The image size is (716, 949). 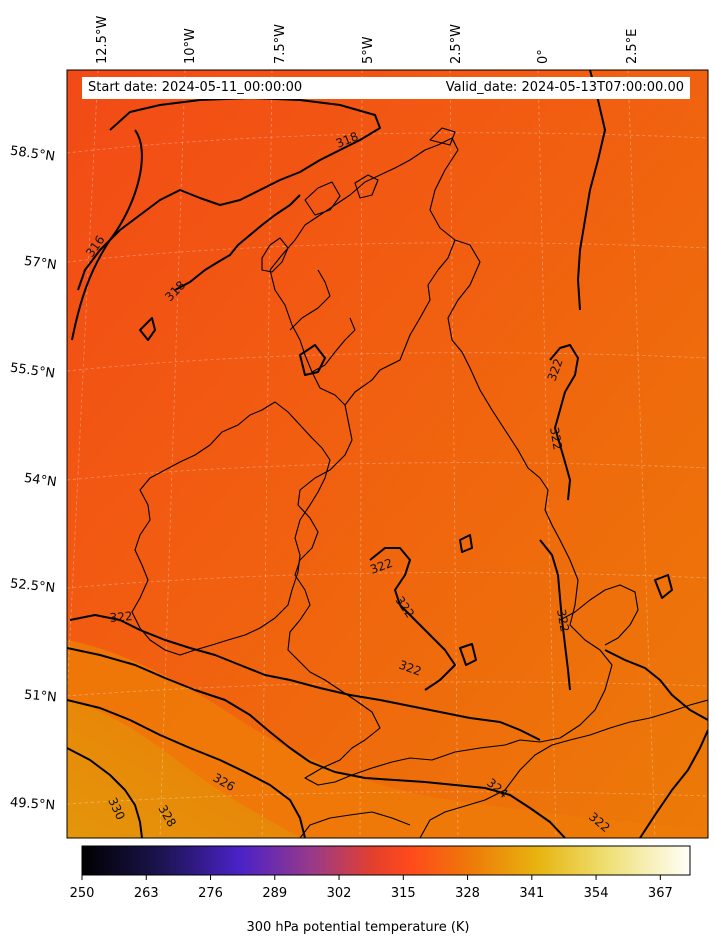 What do you see at coordinates (660, 893) in the screenshot?
I see `colorbar-tick-label: 367` at bounding box center [660, 893].